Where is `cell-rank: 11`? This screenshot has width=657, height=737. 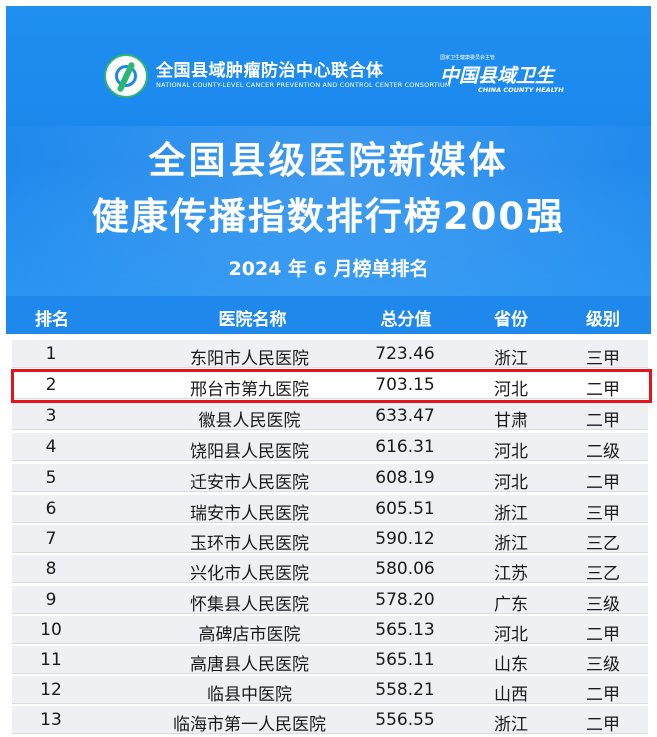
cell-rank: 11 is located at coordinates (51, 660).